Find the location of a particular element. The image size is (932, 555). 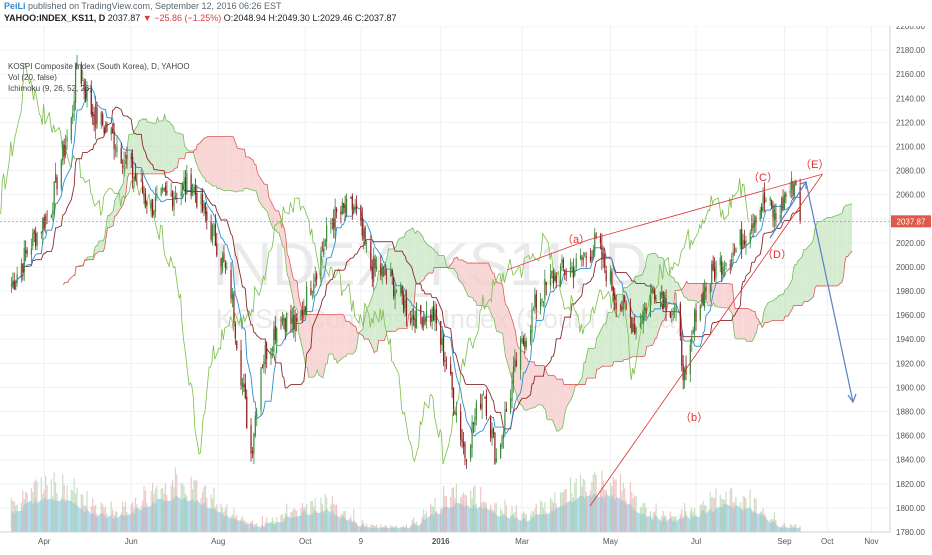

wave-label-e: （E） is located at coordinates (814, 164).